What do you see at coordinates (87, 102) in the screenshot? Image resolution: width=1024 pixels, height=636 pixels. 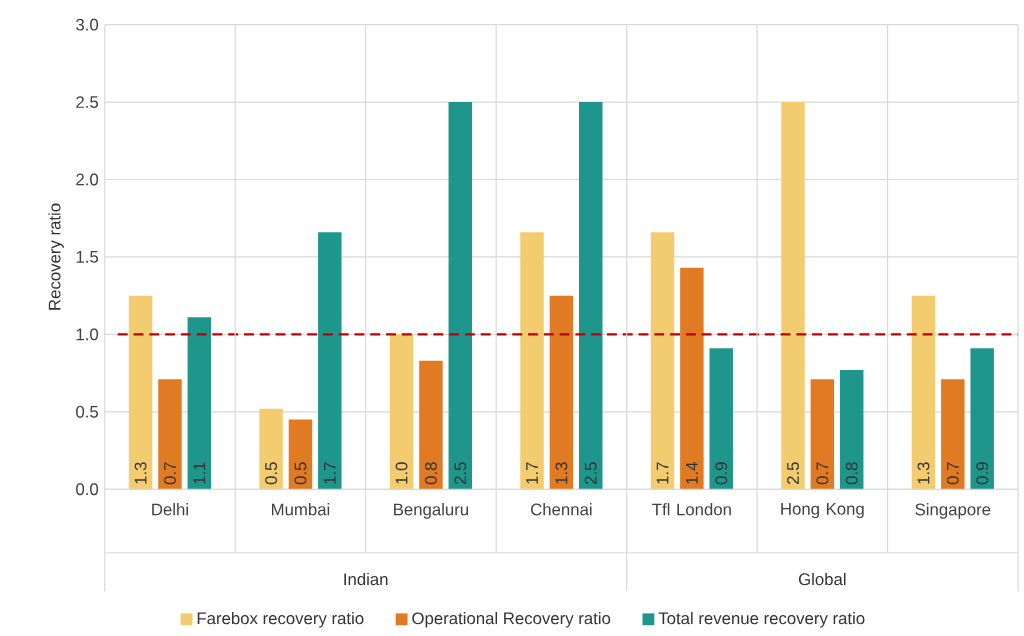 I see `y-tick-label: 2.5` at bounding box center [87, 102].